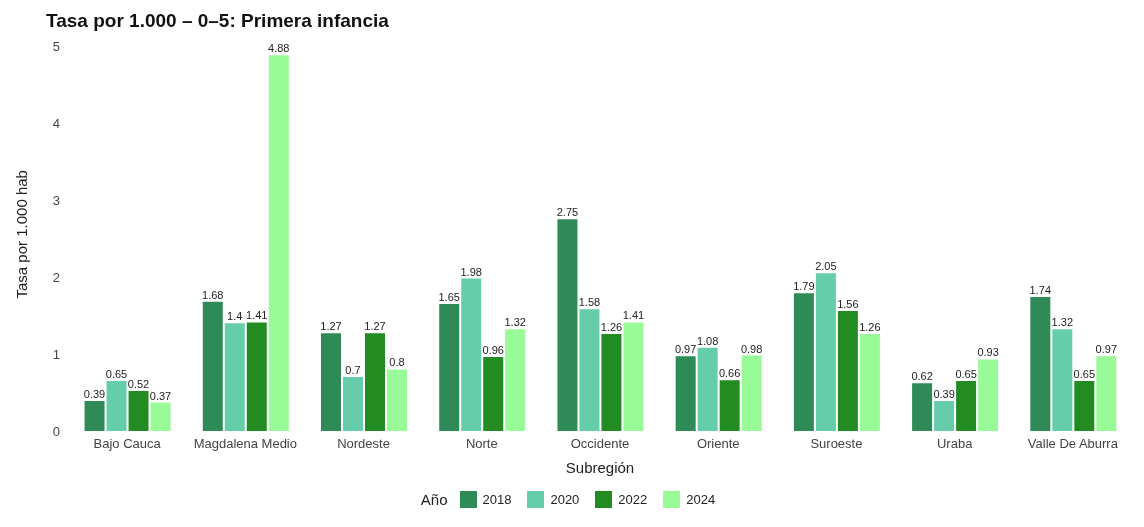 The width and height of the screenshot is (1144, 527). What do you see at coordinates (279, 48) in the screenshot?
I see `data-label: 4.88` at bounding box center [279, 48].